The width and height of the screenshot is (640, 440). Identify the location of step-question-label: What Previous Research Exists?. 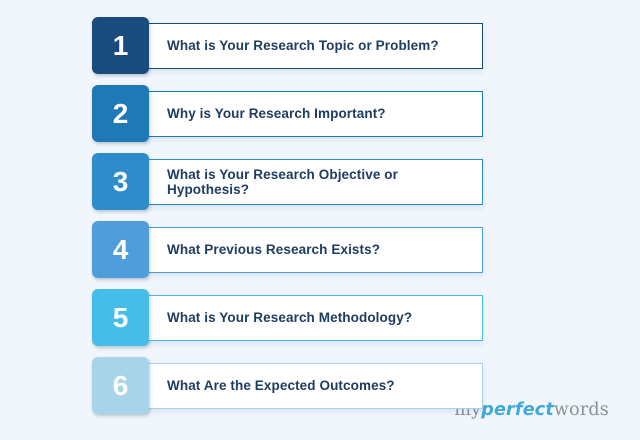
(274, 249).